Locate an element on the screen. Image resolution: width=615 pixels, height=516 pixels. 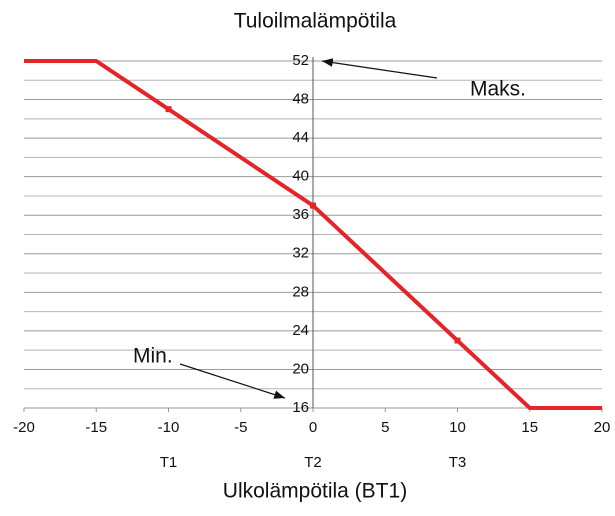
x-tick-label: 0 is located at coordinates (313, 427).